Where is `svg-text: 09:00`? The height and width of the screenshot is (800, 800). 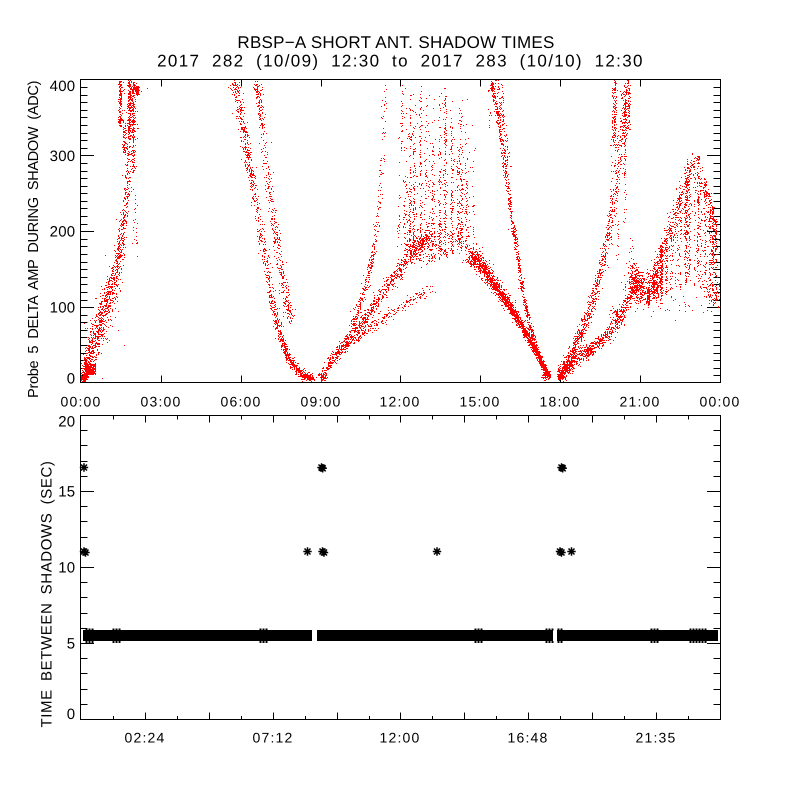 svg-text: 09:00 is located at coordinates (320, 402).